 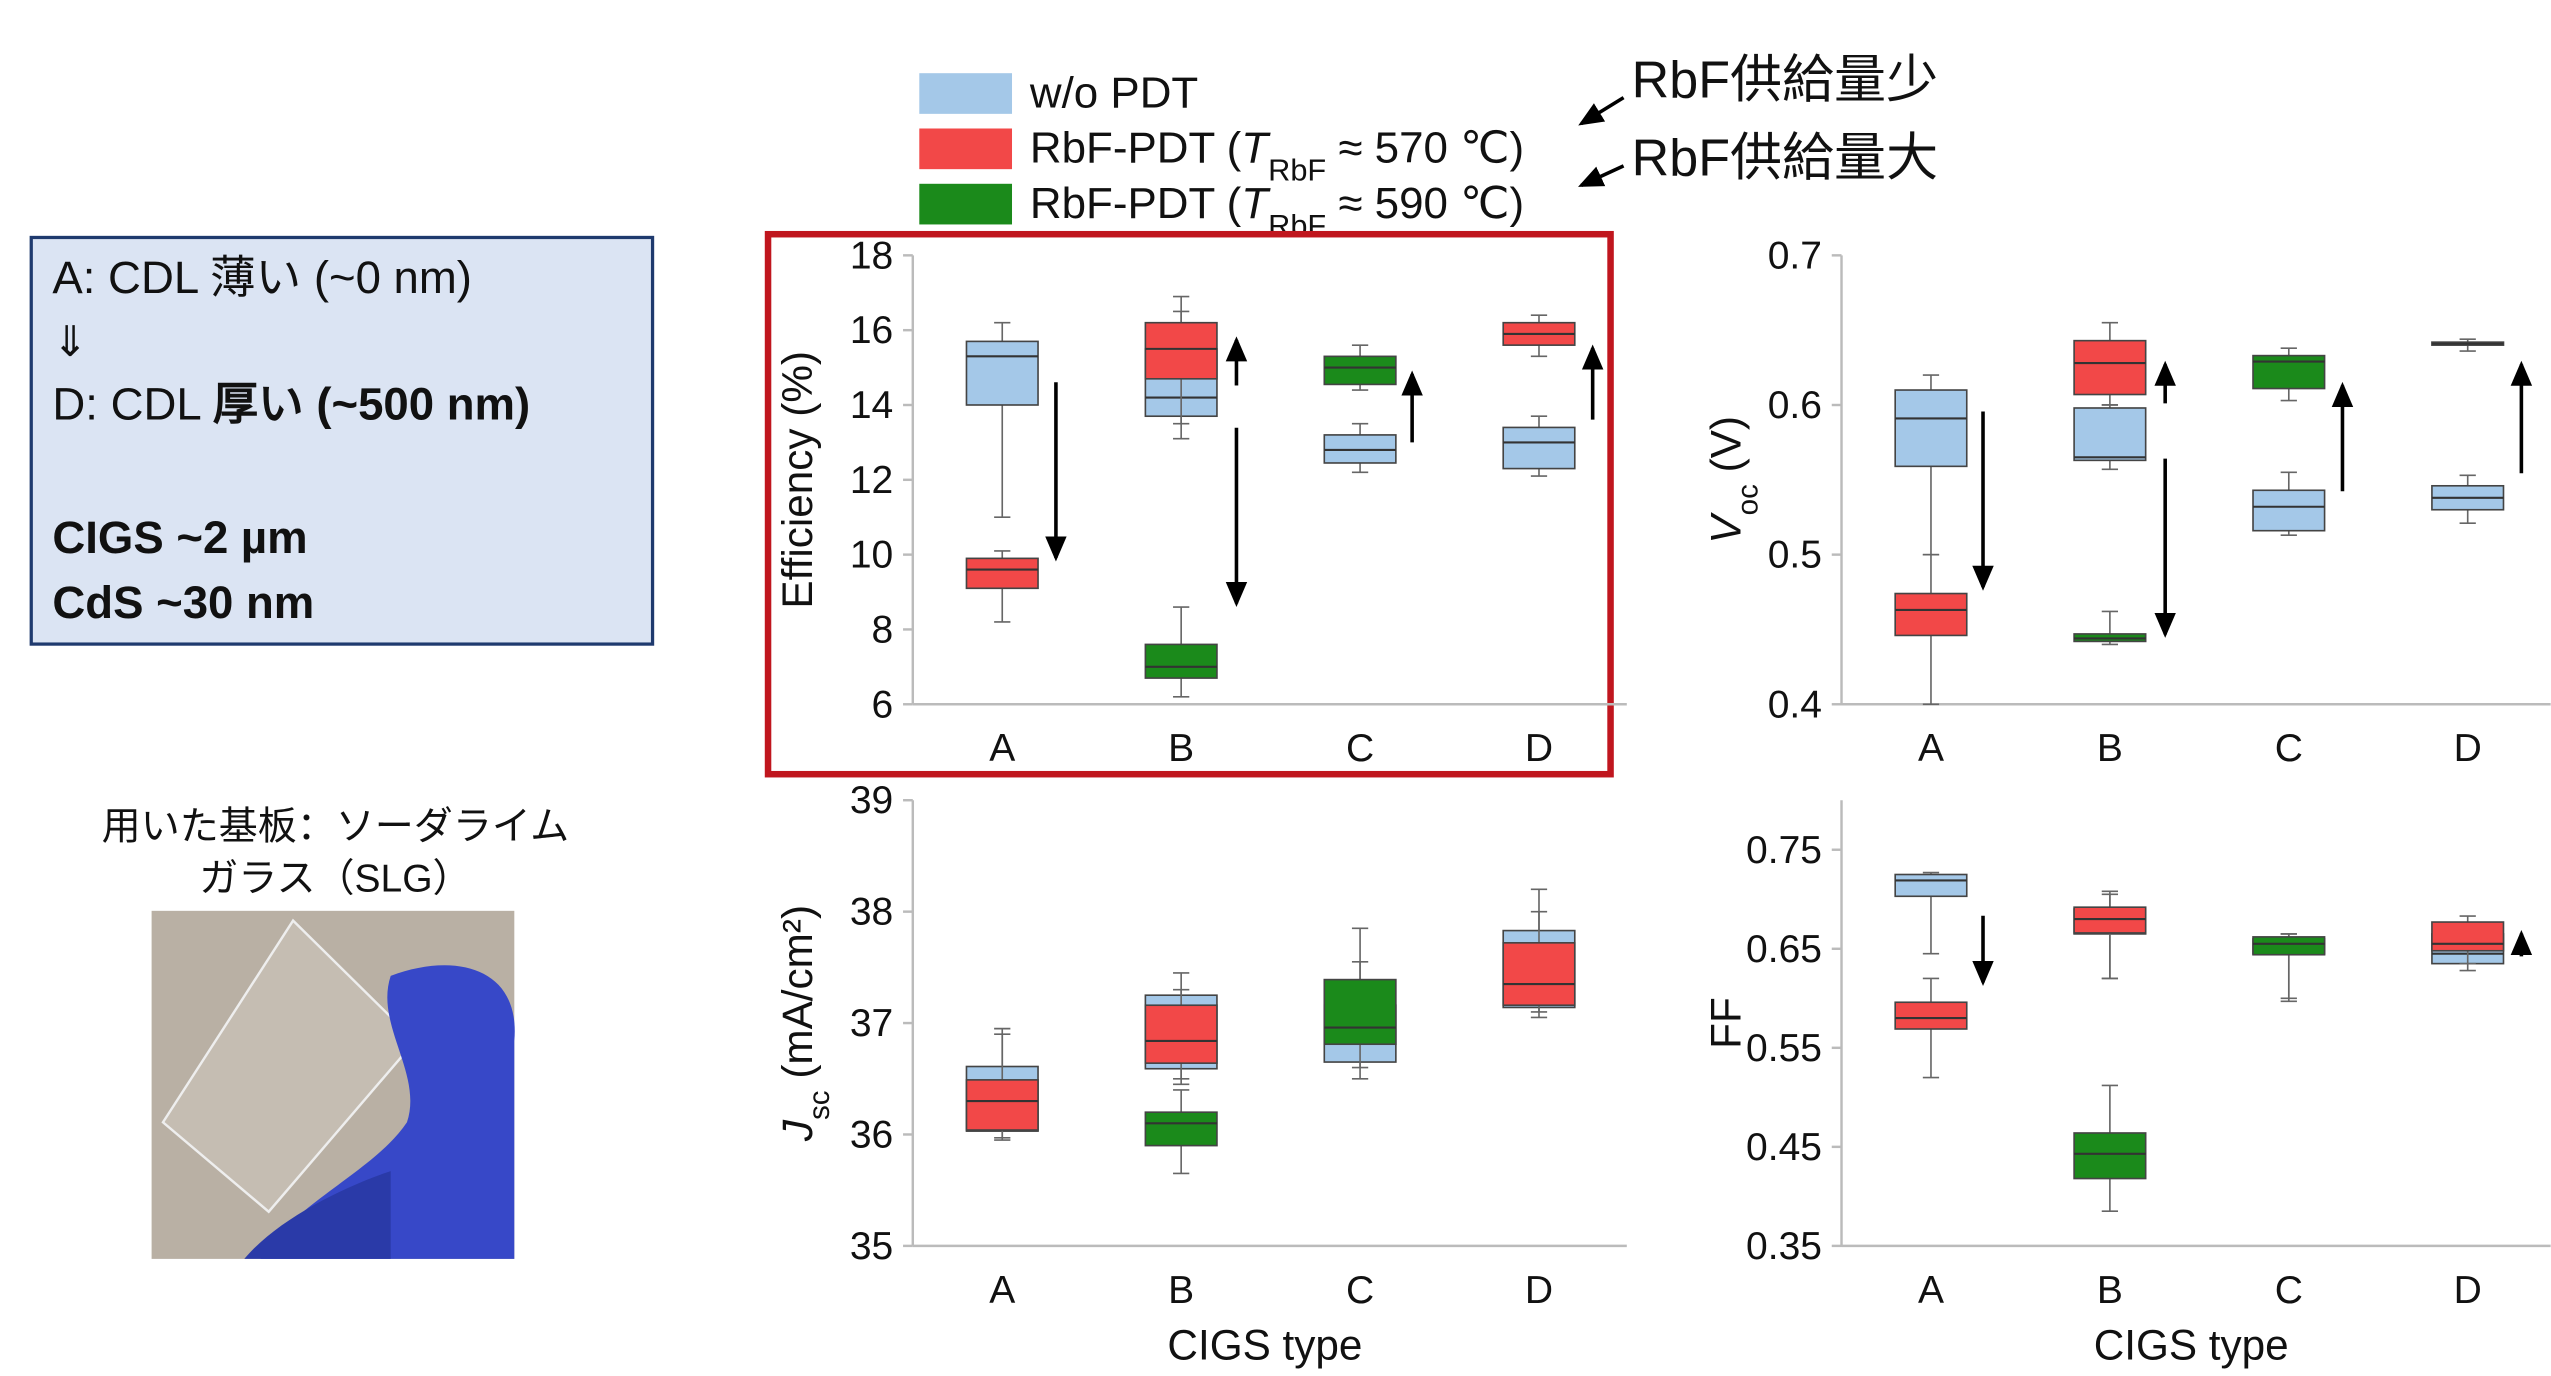 What do you see at coordinates (871, 1246) in the screenshot?
I see `y-tick-label: 35` at bounding box center [871, 1246].